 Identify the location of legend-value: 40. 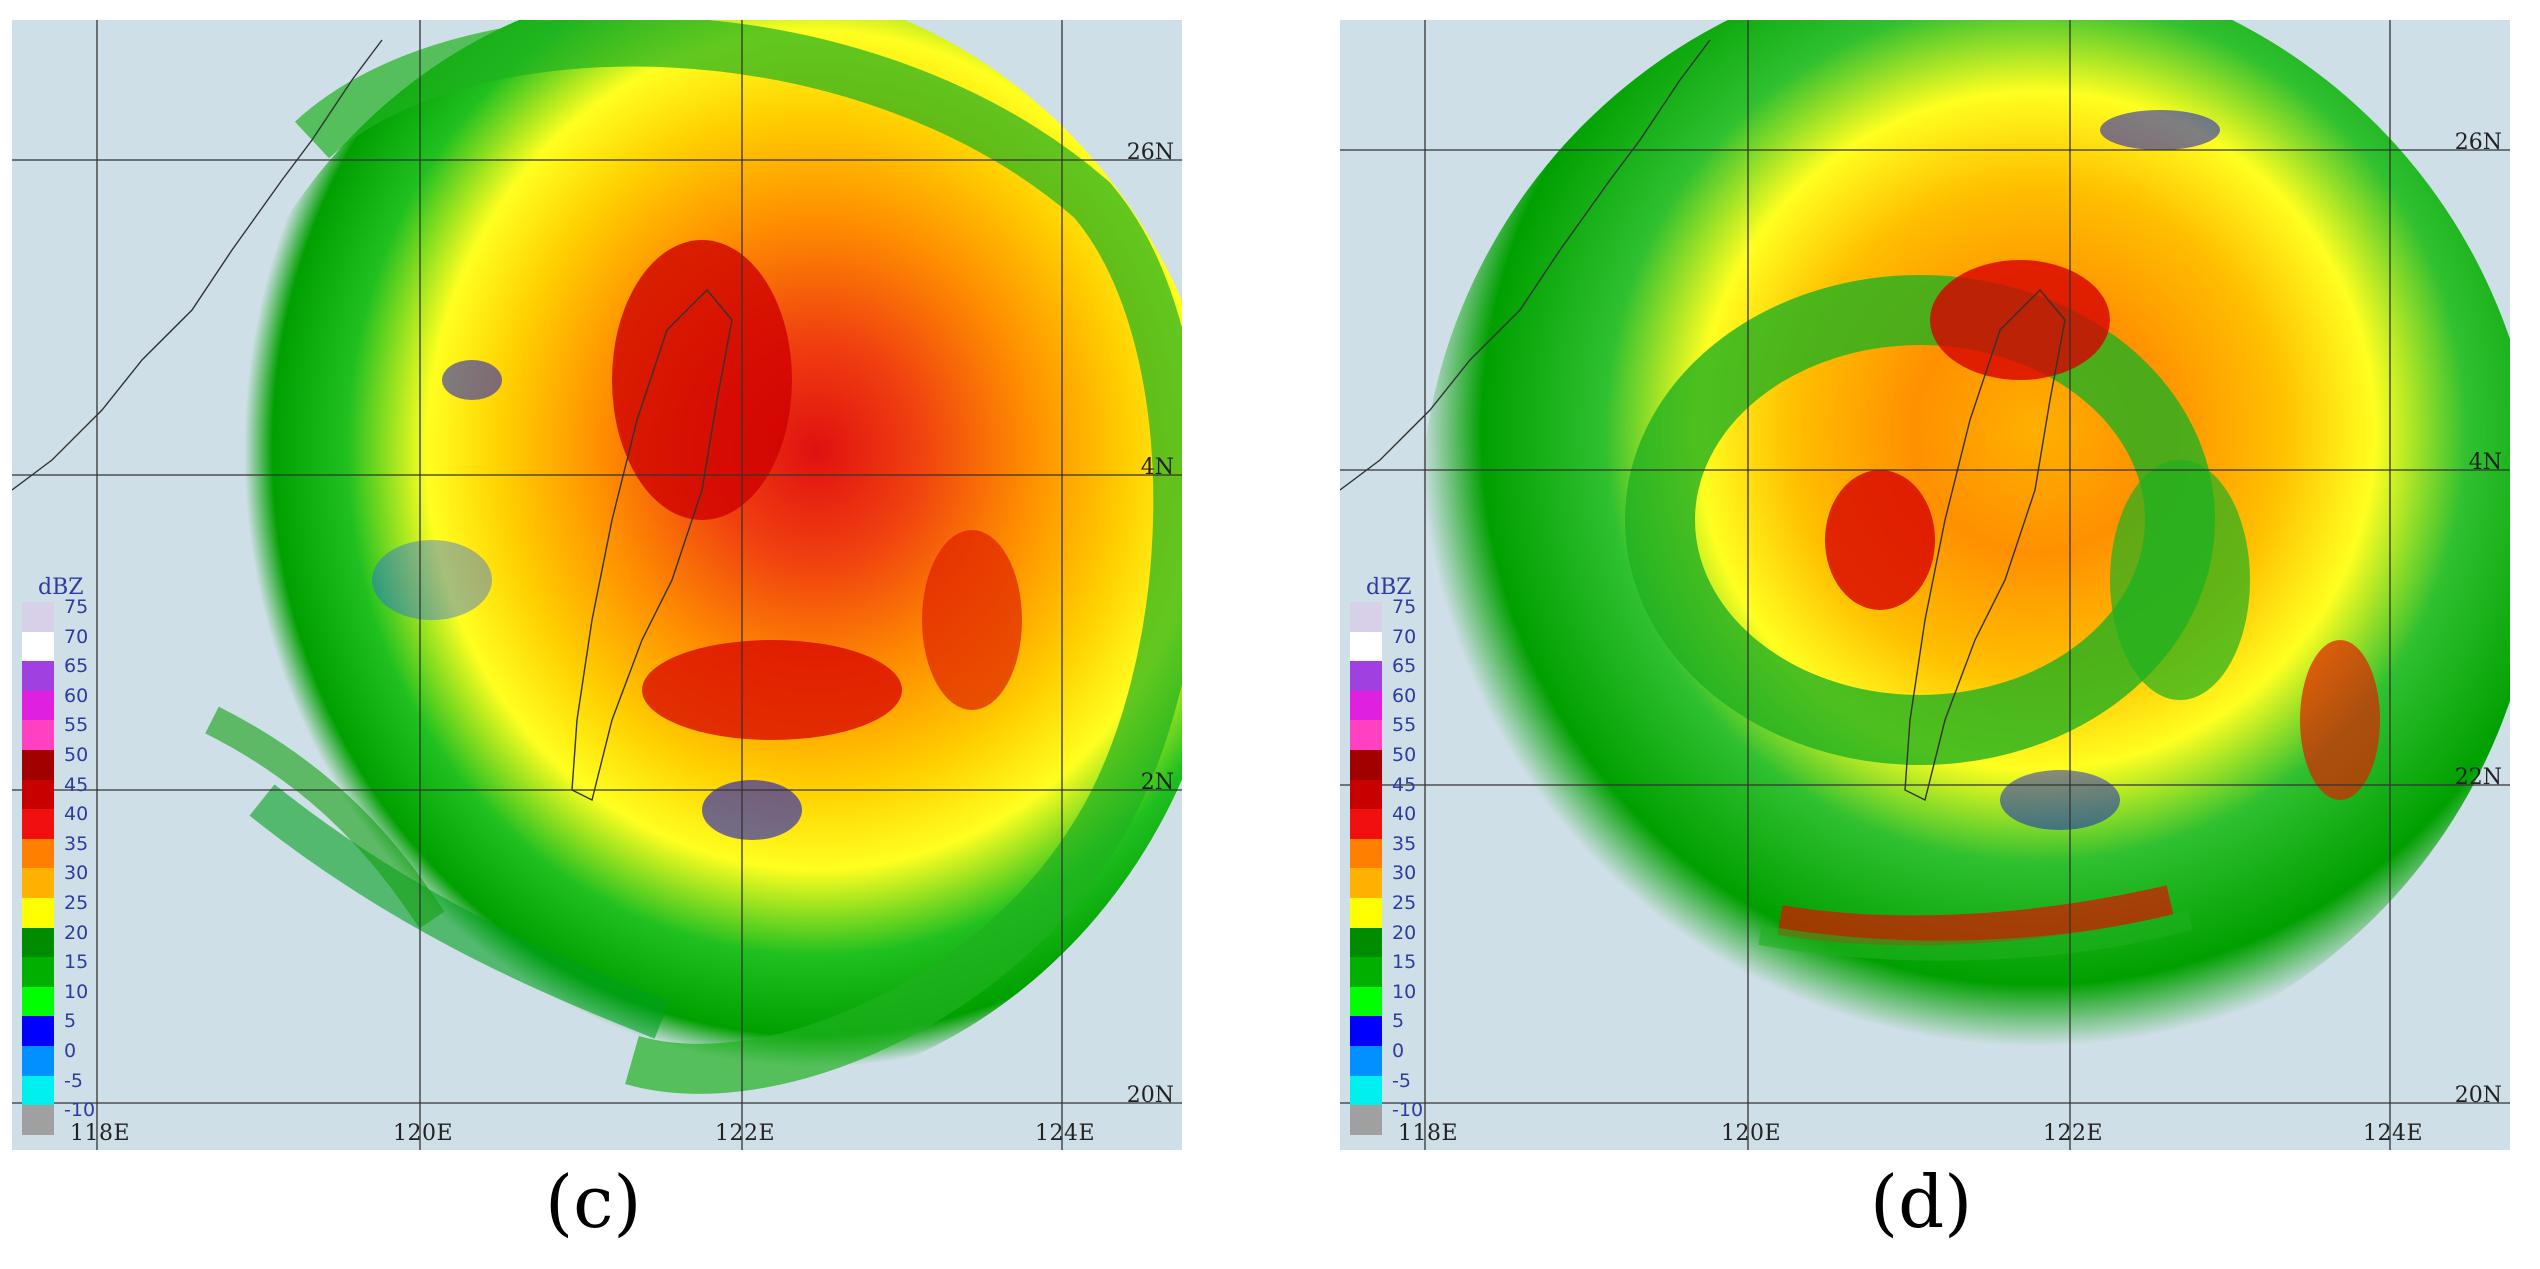
(1404, 814).